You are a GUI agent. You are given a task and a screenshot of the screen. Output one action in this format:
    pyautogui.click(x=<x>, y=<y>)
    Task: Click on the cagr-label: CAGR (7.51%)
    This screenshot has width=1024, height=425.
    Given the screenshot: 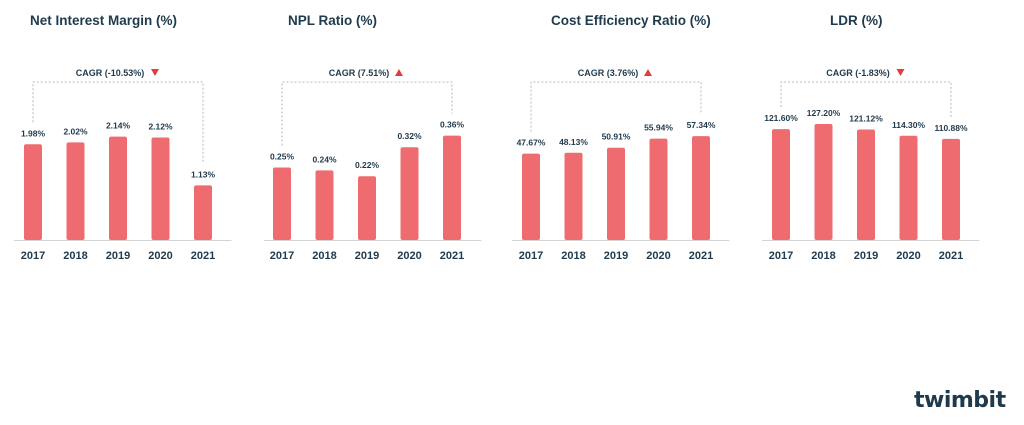 What is the action you would take?
    pyautogui.click(x=359, y=73)
    